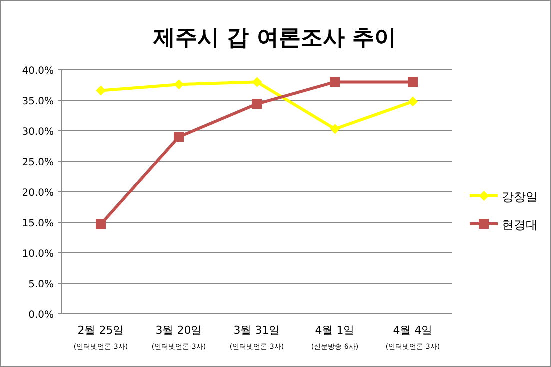 The width and height of the screenshot is (551, 367). What do you see at coordinates (41, 315) in the screenshot?
I see `y-tick-label: 0.0%` at bounding box center [41, 315].